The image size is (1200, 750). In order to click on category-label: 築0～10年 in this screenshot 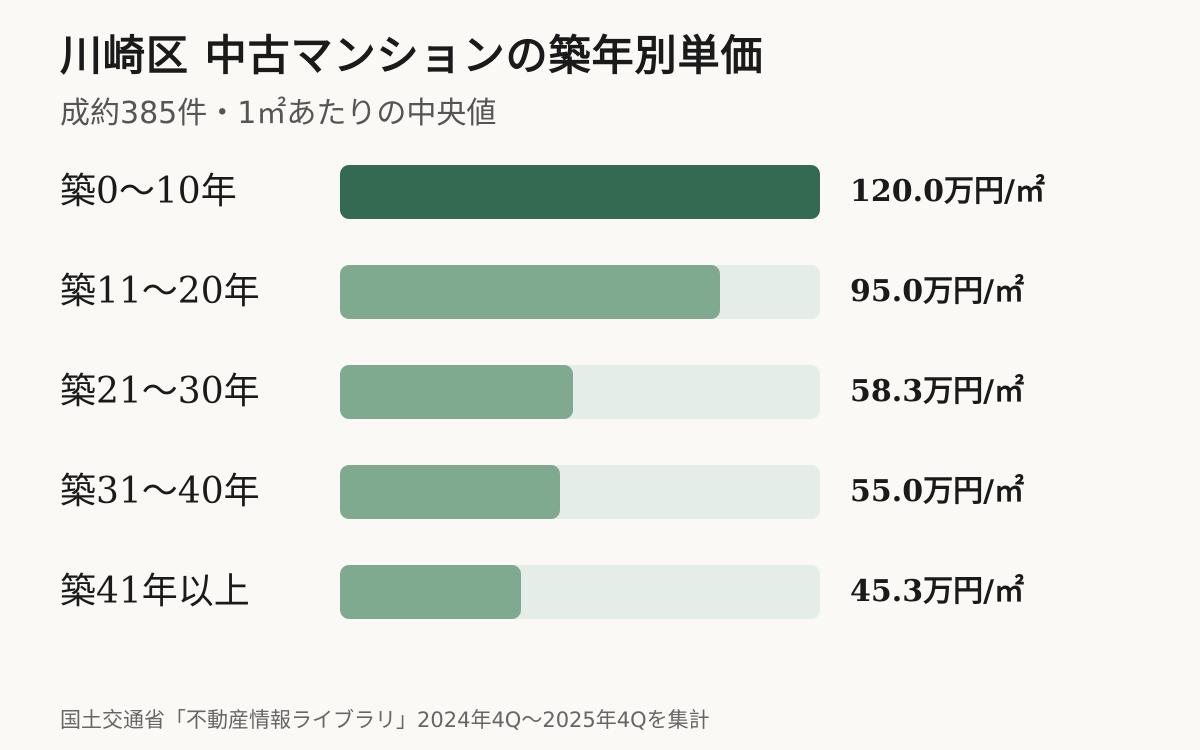, I will do `click(148, 191)`.